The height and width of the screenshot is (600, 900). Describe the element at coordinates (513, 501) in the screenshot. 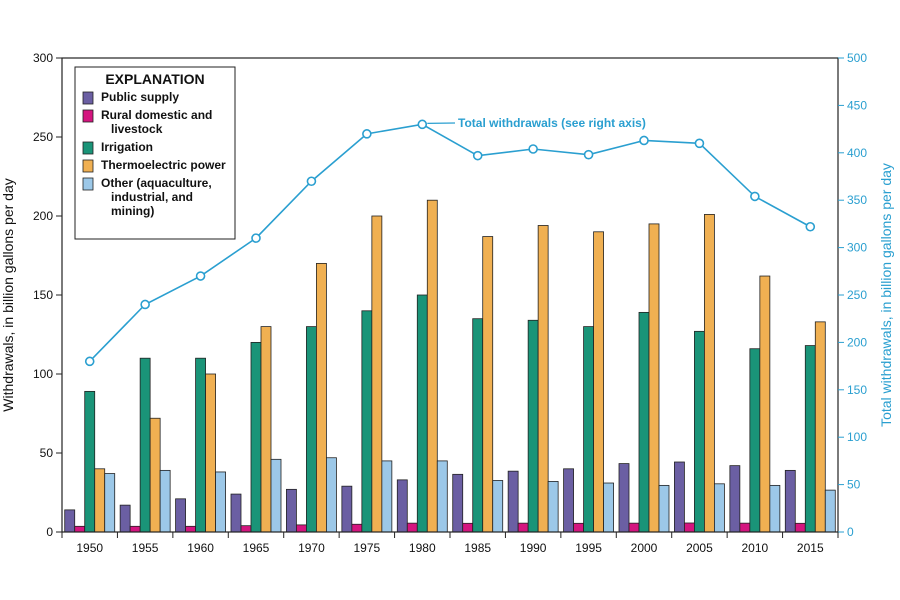

I see `bar-public-supply-1990` at that location.